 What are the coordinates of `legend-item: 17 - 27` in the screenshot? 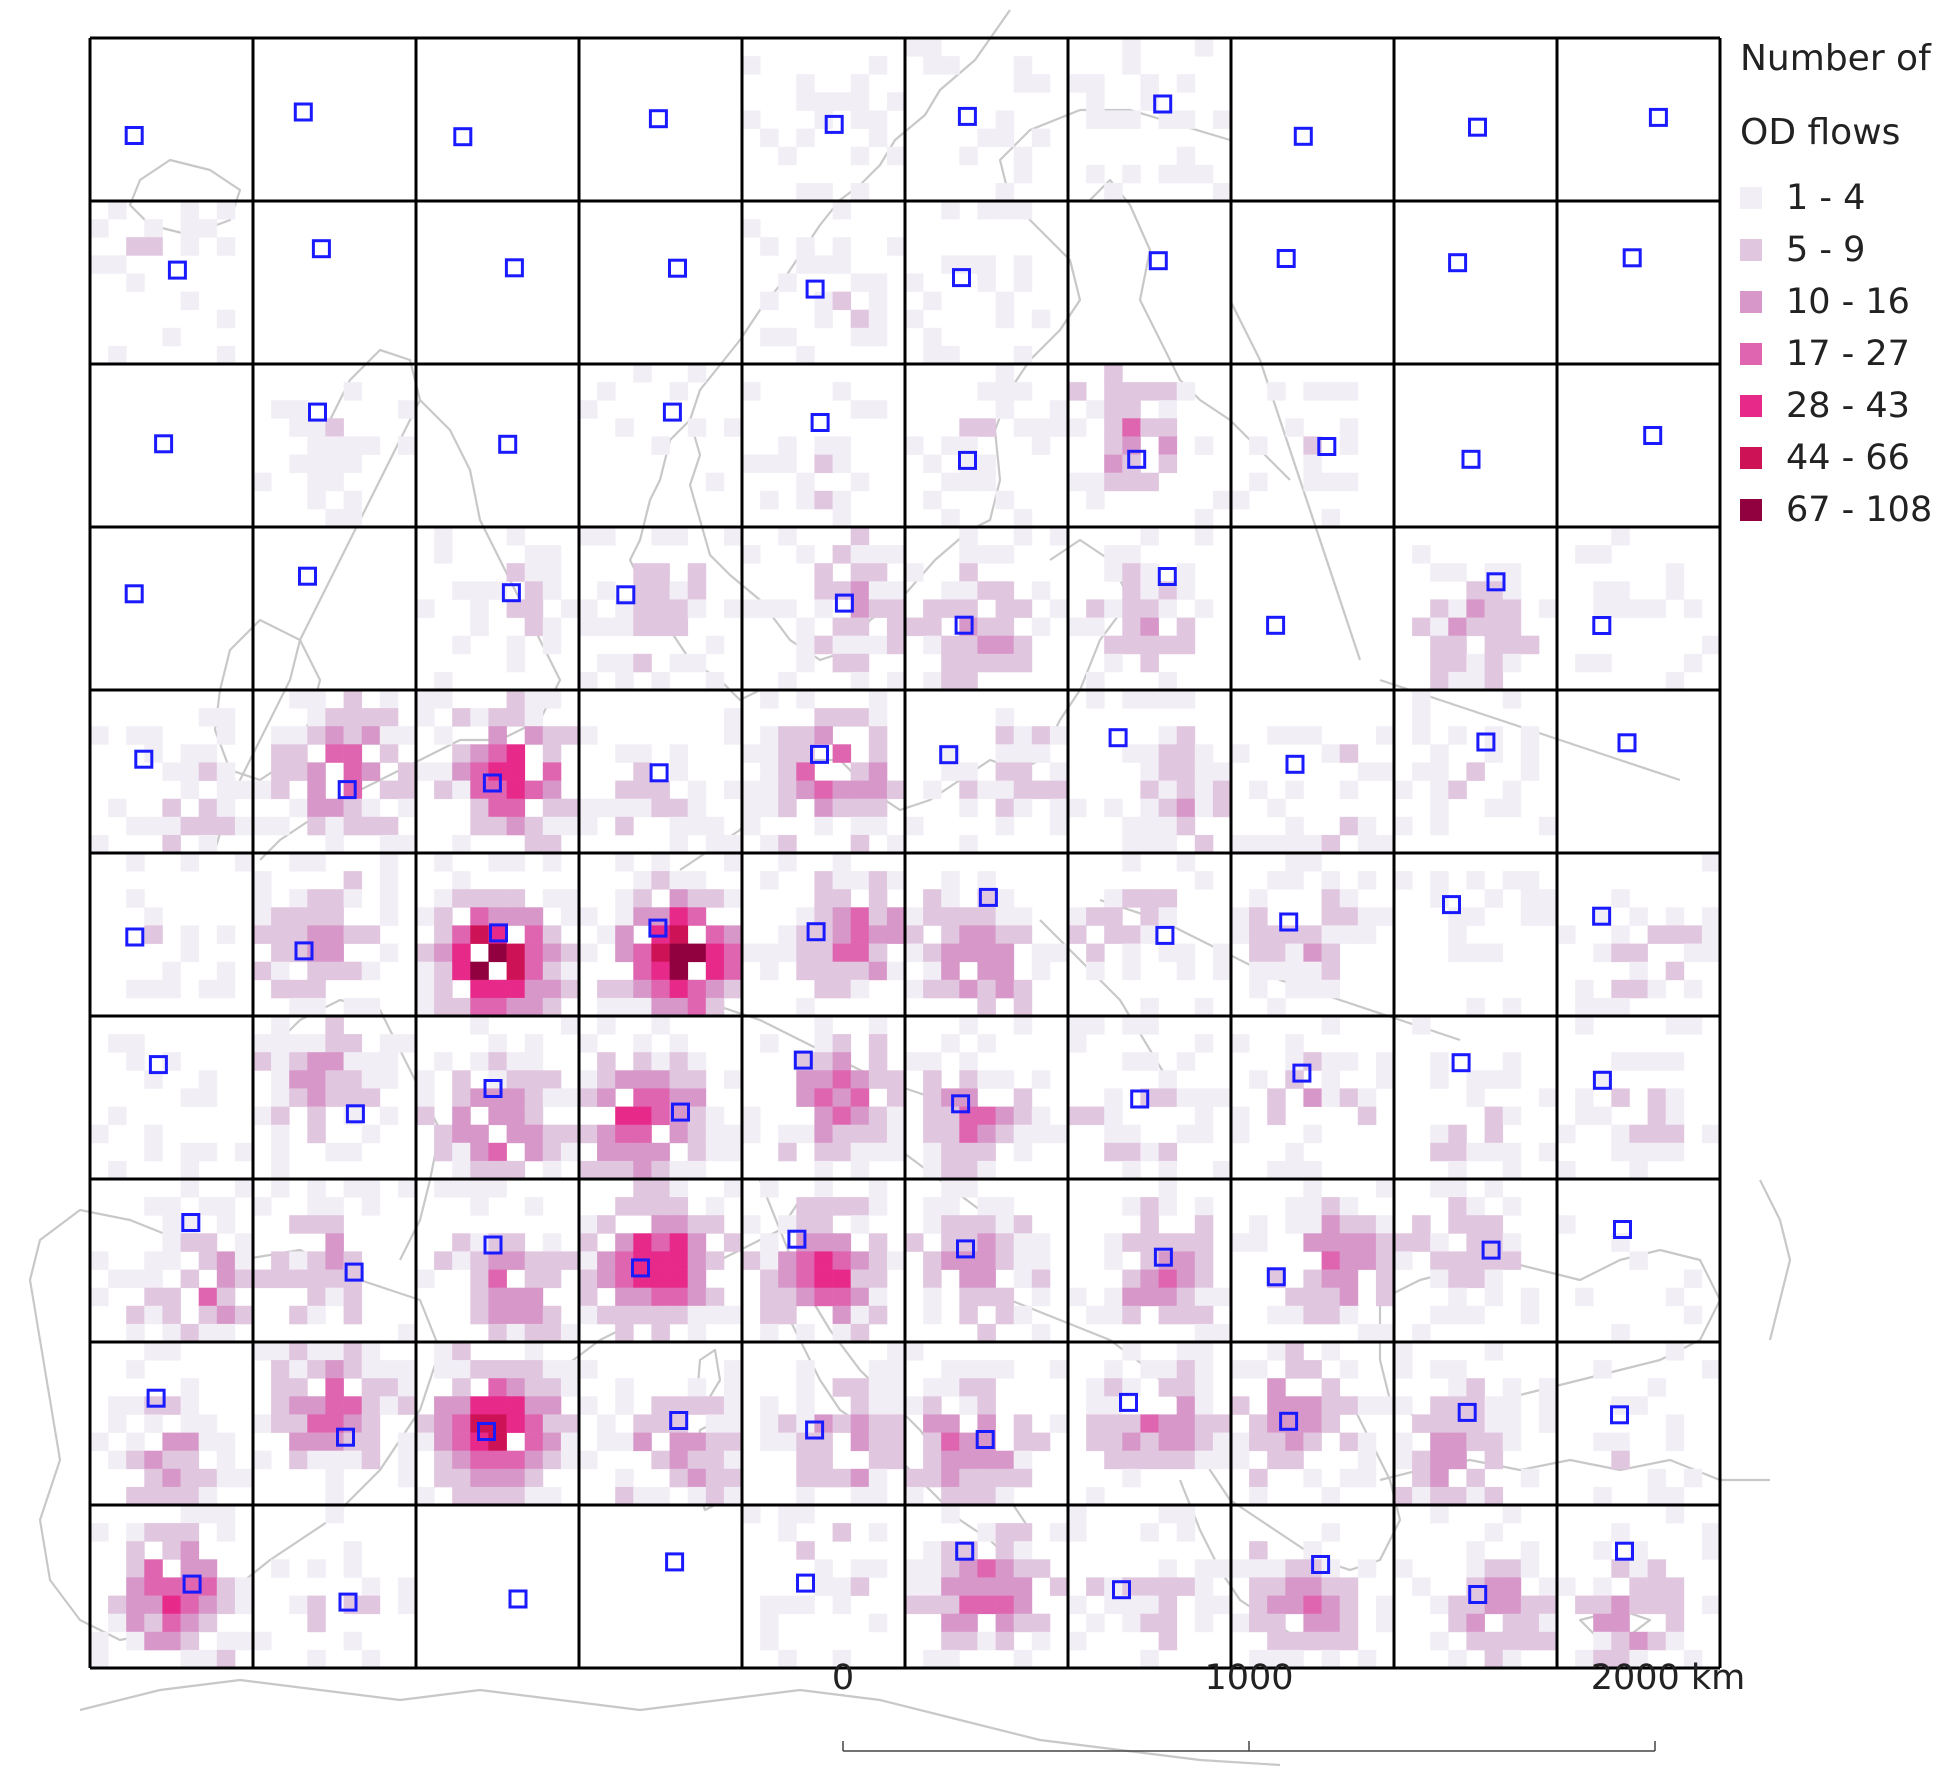 It's located at (1836, 354).